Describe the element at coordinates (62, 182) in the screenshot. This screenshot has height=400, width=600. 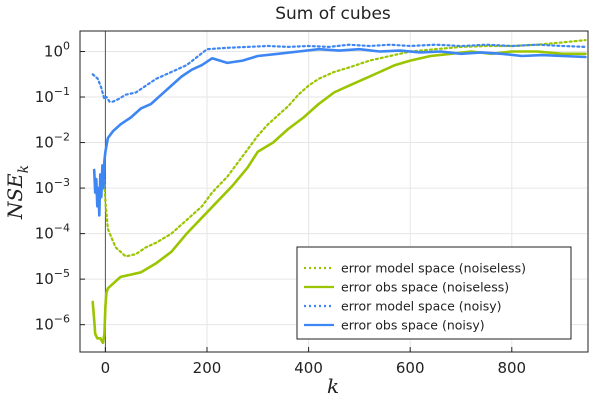
I see `y-tick-exponent: −3` at that location.